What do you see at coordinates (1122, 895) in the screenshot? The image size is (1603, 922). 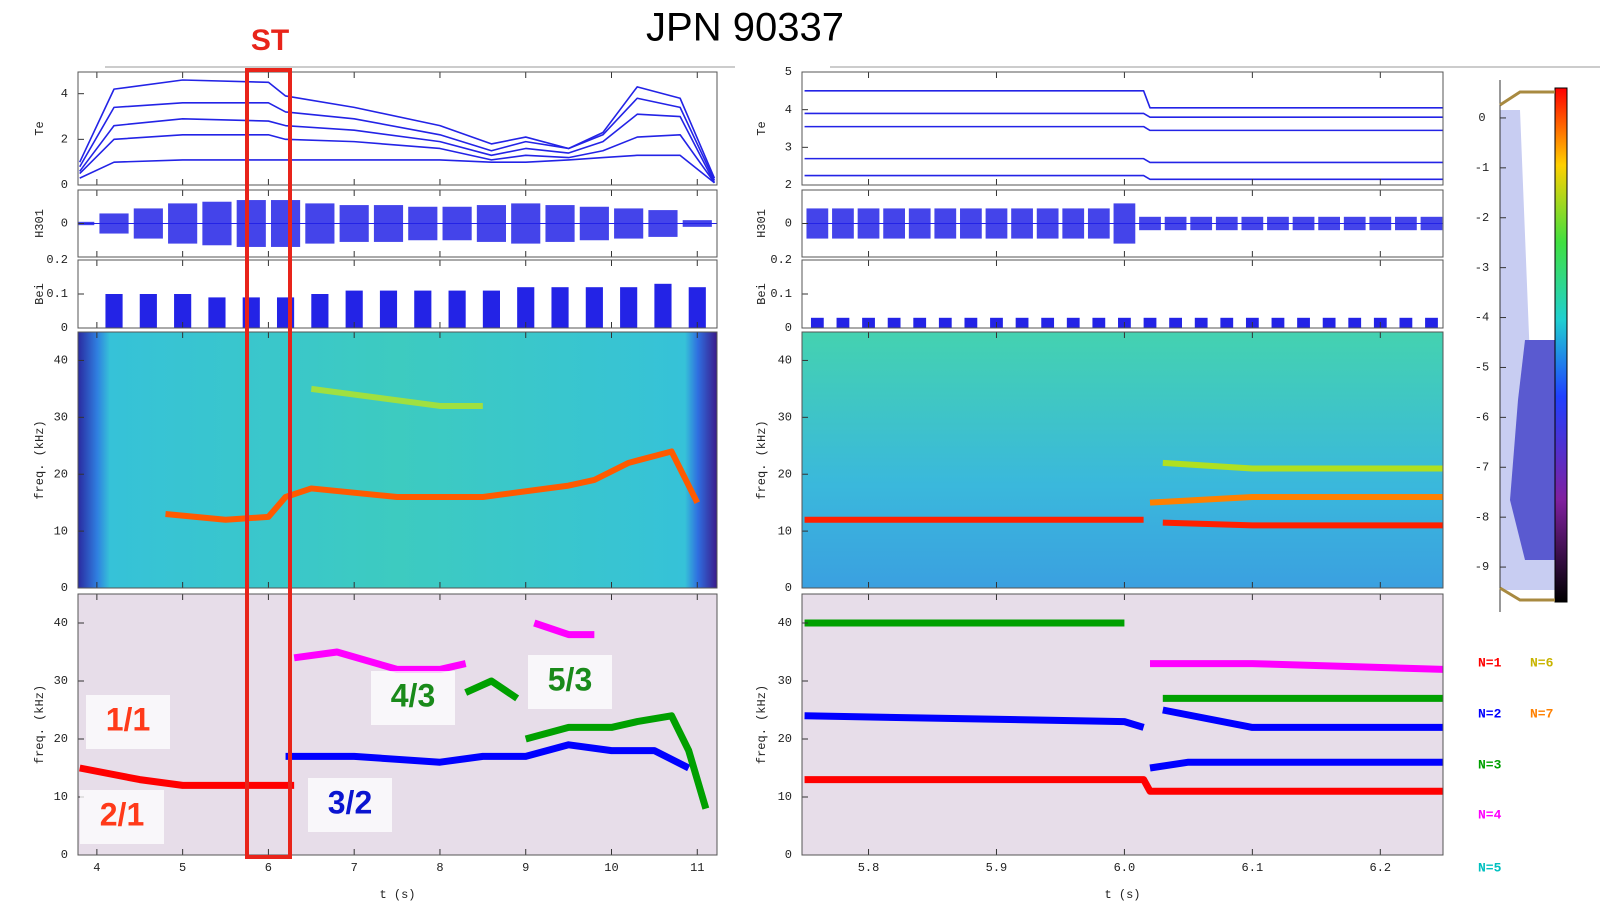 I see `x-axis-label: t (s)` at bounding box center [1122, 895].